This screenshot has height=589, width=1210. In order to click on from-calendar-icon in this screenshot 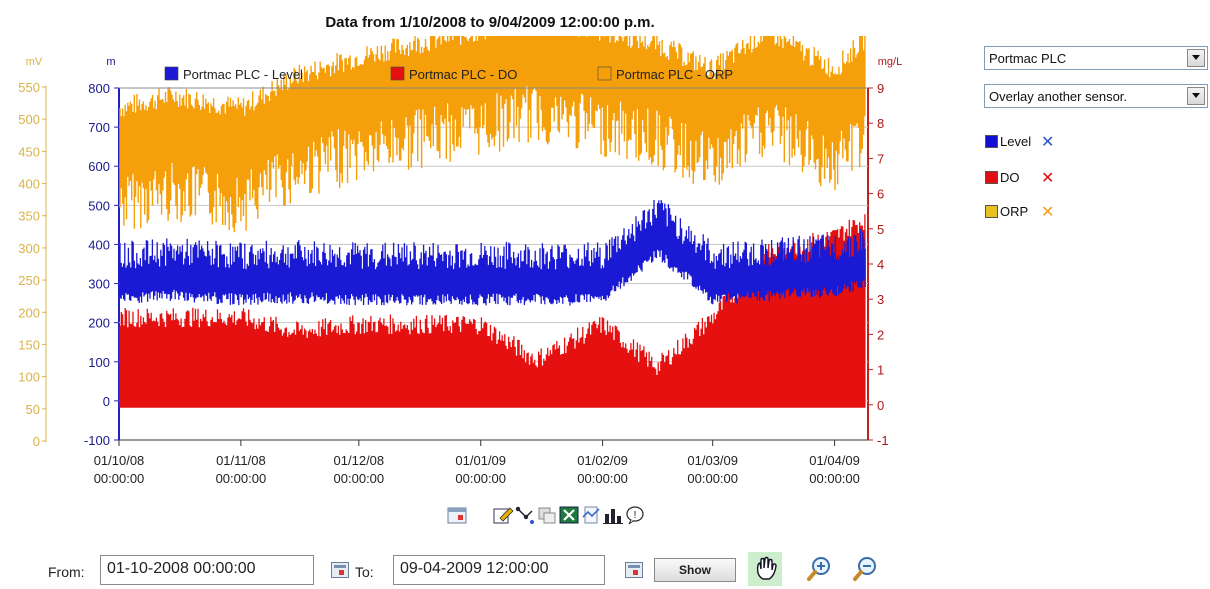, I will do `click(340, 570)`.